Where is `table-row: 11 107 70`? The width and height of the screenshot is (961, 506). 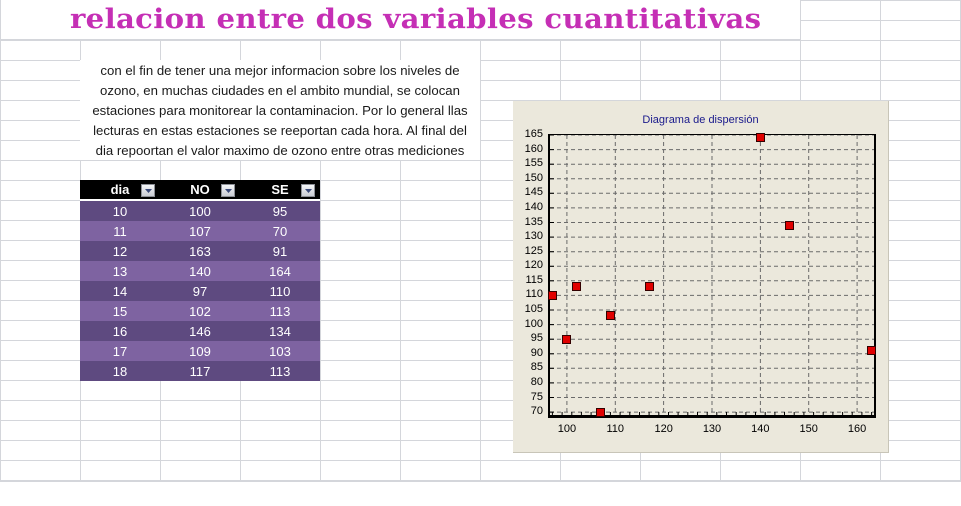 table-row: 11 107 70 is located at coordinates (200, 231).